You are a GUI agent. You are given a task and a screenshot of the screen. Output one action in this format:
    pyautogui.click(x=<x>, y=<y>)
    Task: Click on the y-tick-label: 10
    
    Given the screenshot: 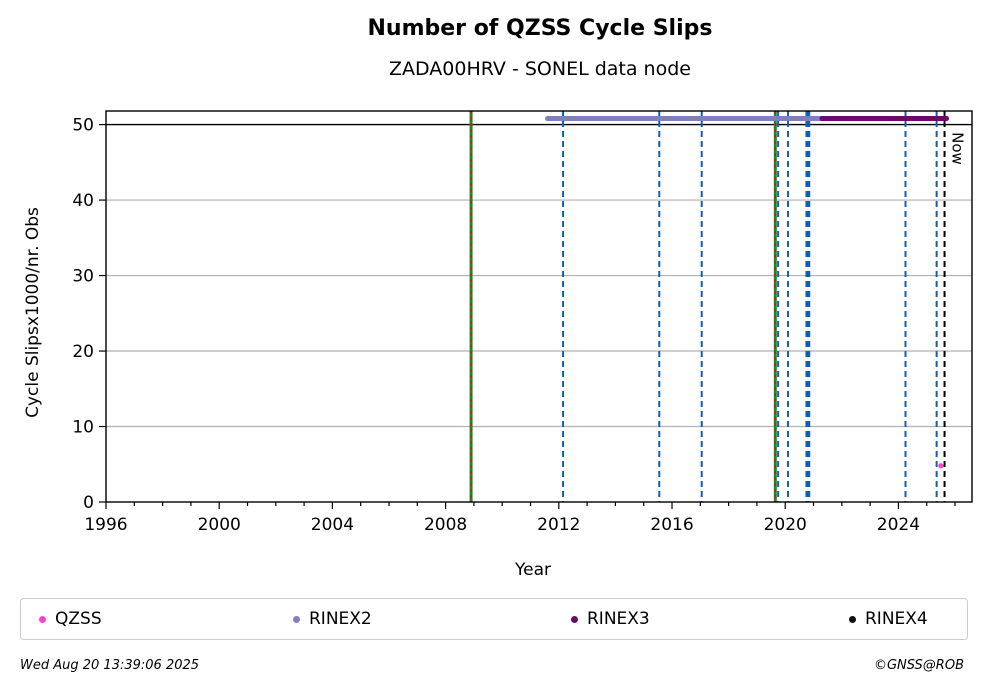 What is the action you would take?
    pyautogui.click(x=83, y=428)
    